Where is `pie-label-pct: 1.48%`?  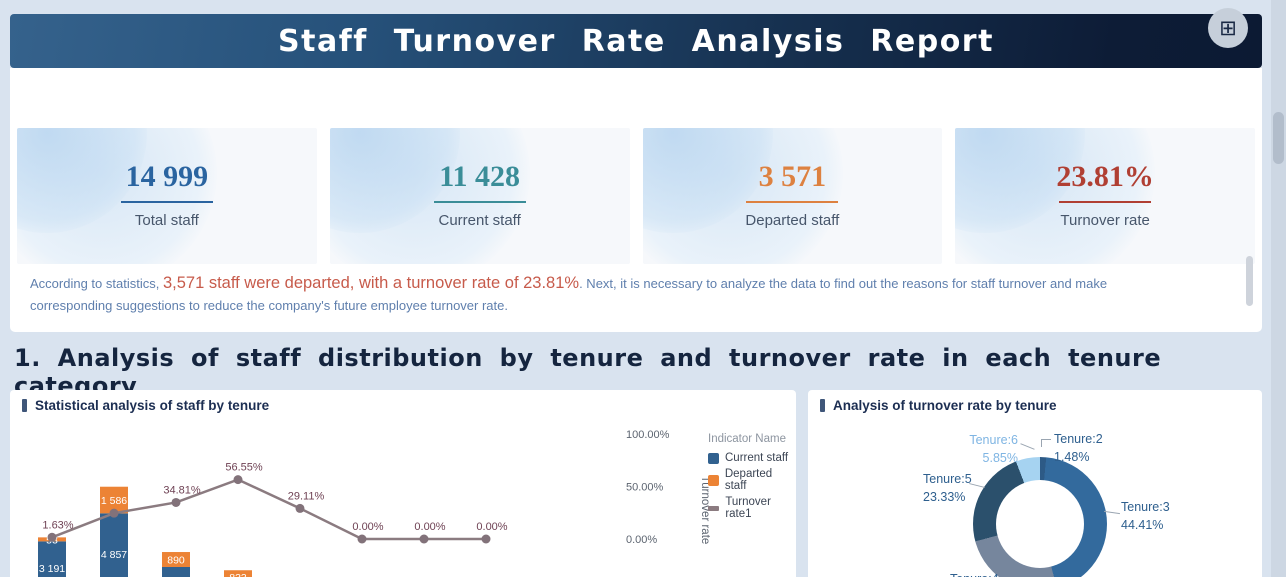
pie-label-pct: 1.48% is located at coordinates (1072, 456).